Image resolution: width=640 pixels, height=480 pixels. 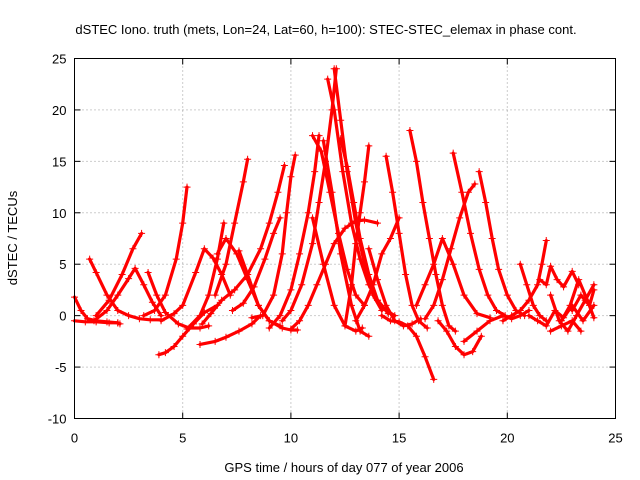 What do you see at coordinates (399, 438) in the screenshot?
I see `x-tick-label: 15` at bounding box center [399, 438].